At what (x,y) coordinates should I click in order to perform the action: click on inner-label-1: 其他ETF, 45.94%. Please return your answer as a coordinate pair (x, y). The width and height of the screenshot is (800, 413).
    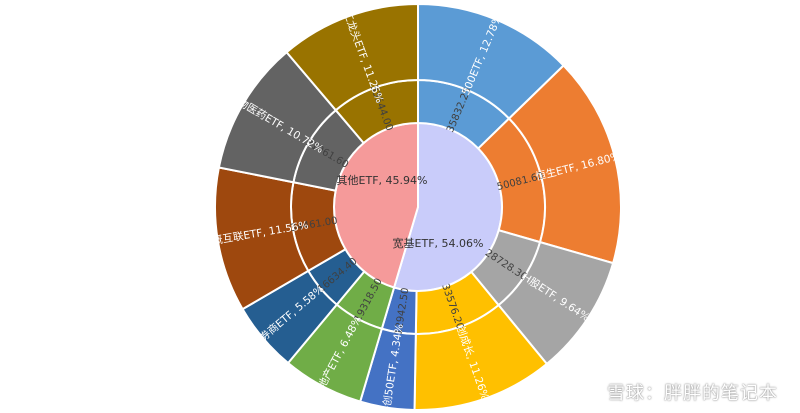
    Looking at the image, I should click on (382, 180).